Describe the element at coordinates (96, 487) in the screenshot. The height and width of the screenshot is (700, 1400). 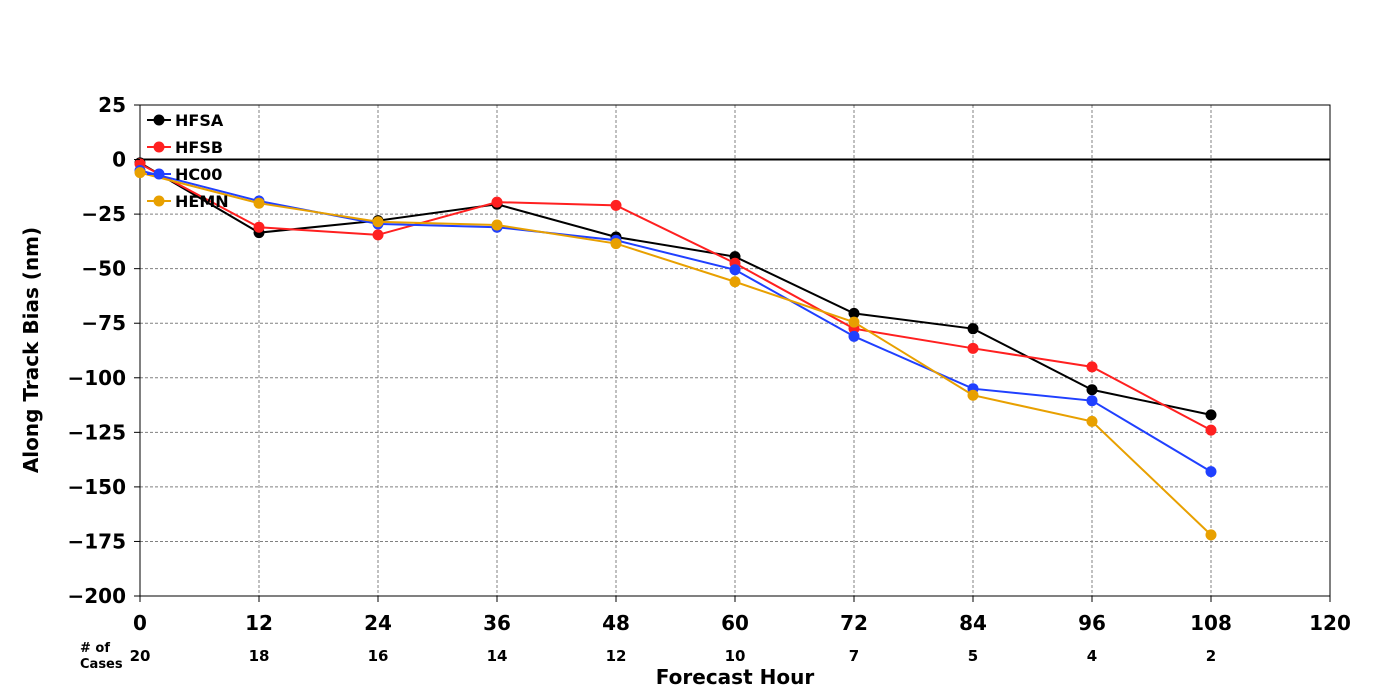
I see `y-tick-label: −150` at that location.